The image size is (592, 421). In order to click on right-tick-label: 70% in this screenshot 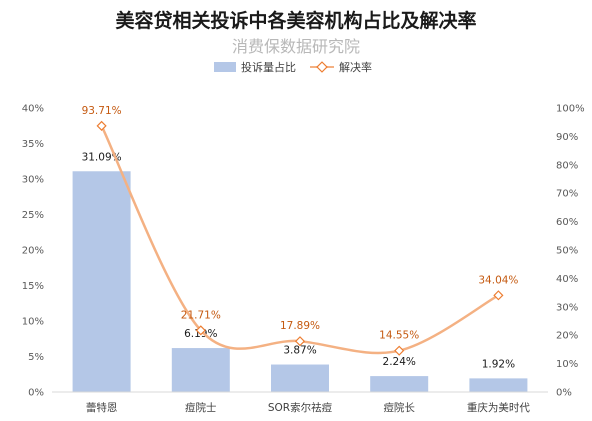, I will do `click(567, 194)`.